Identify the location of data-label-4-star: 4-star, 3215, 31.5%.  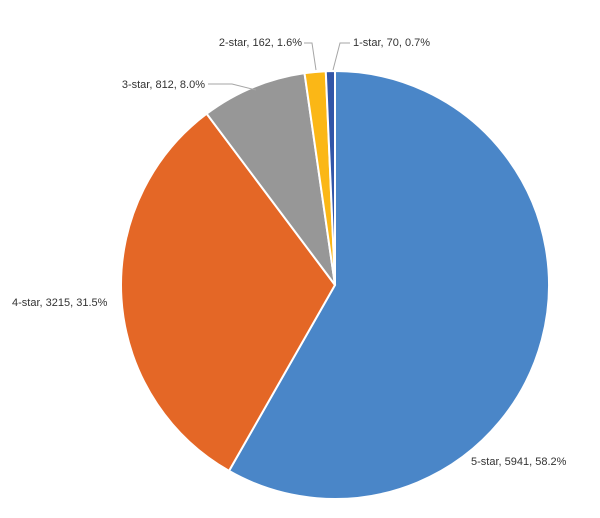
(60, 303).